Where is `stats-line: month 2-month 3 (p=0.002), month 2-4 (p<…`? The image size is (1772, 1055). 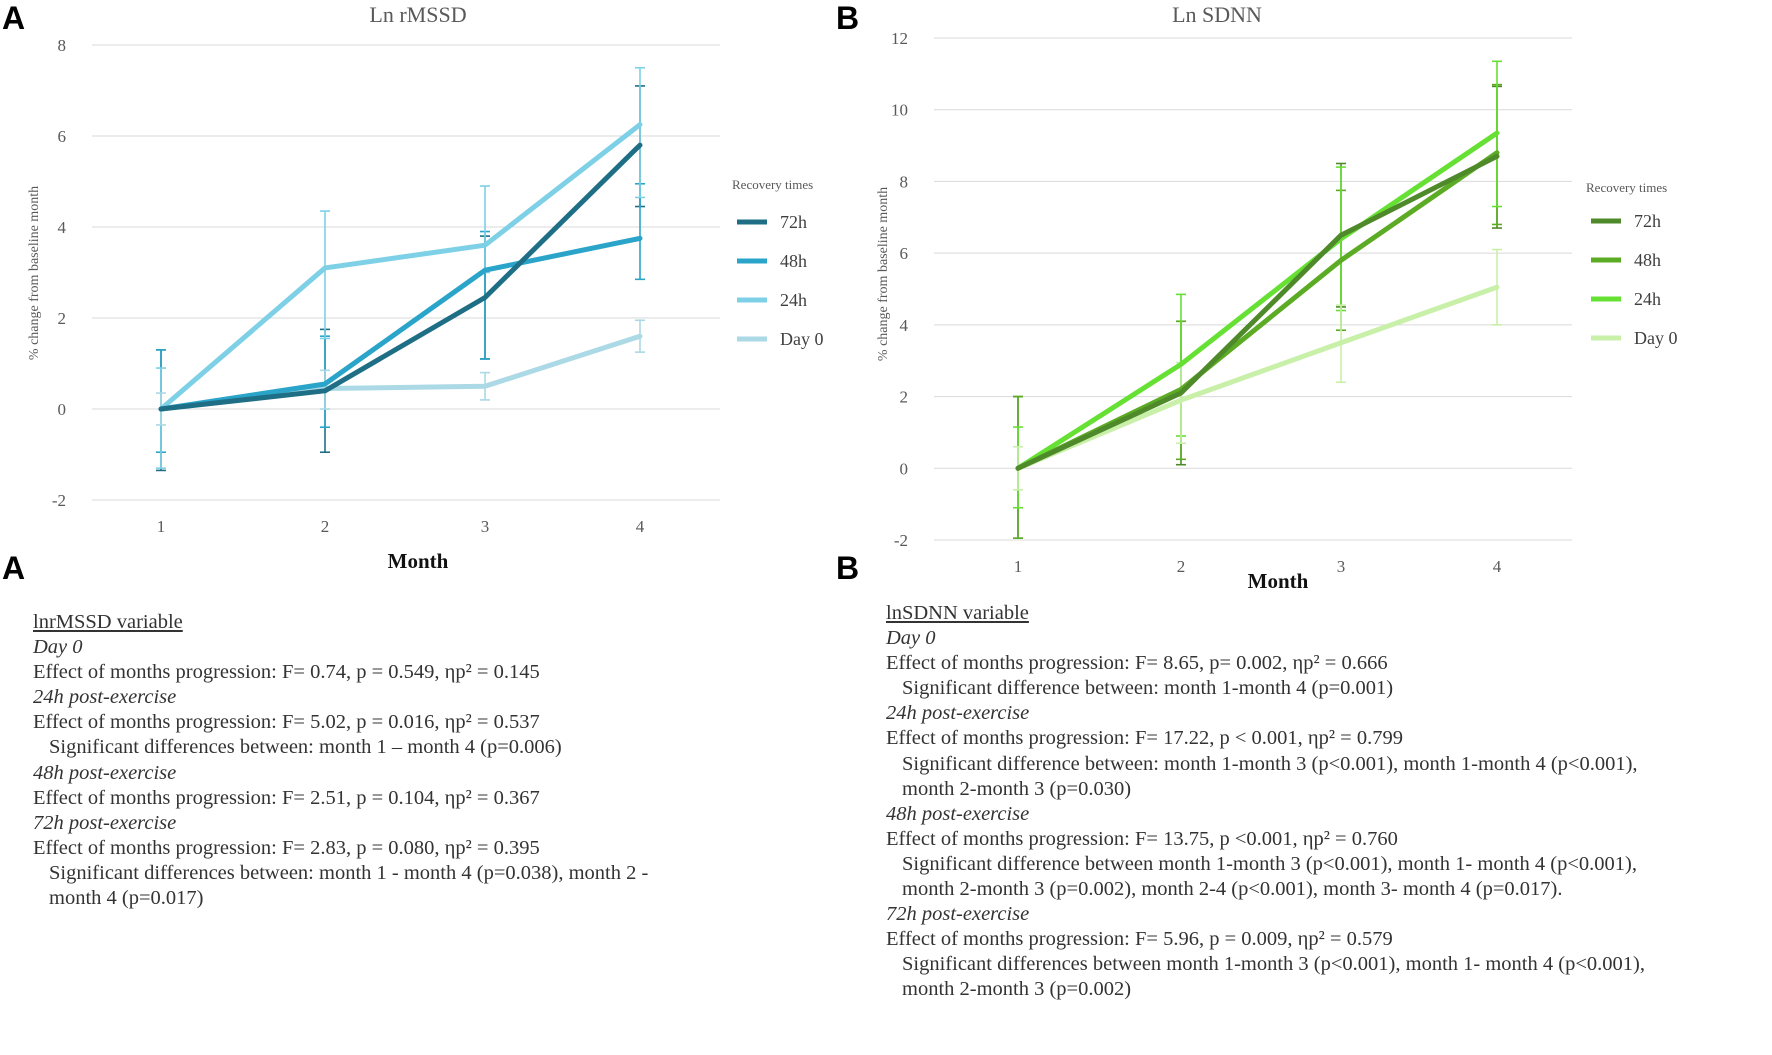
stats-line: month 2-month 3 (p=0.002), month 2-4 (p<… is located at coordinates (1232, 889).